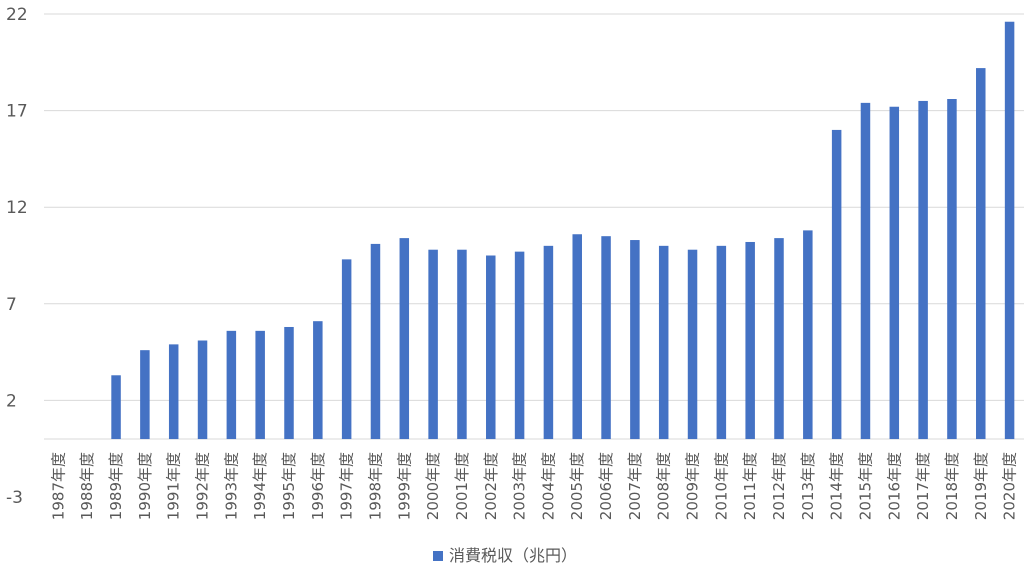 This screenshot has width=1030, height=577. What do you see at coordinates (981, 486) in the screenshot?
I see `x-tick-label: 2019年度` at bounding box center [981, 486].